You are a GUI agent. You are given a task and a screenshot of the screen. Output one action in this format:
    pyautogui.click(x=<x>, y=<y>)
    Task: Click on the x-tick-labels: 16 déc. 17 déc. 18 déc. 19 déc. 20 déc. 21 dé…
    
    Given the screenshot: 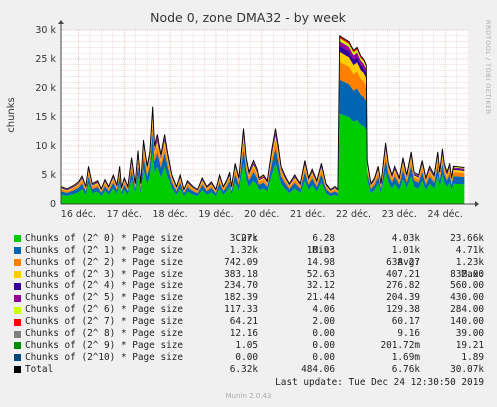 What is the action you would take?
    pyautogui.click(x=262, y=214)
    